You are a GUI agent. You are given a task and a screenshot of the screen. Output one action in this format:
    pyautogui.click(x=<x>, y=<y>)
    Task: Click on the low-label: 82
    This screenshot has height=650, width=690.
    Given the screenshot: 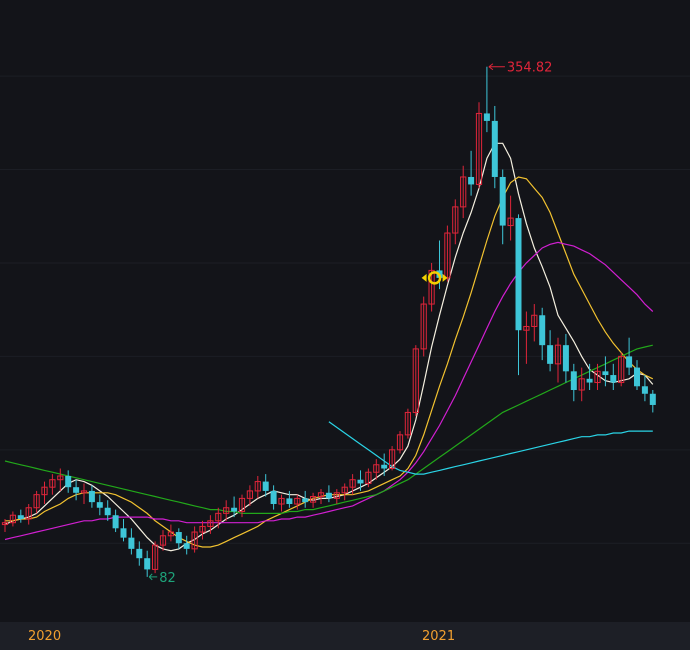 What is the action you would take?
    pyautogui.click(x=167, y=578)
    